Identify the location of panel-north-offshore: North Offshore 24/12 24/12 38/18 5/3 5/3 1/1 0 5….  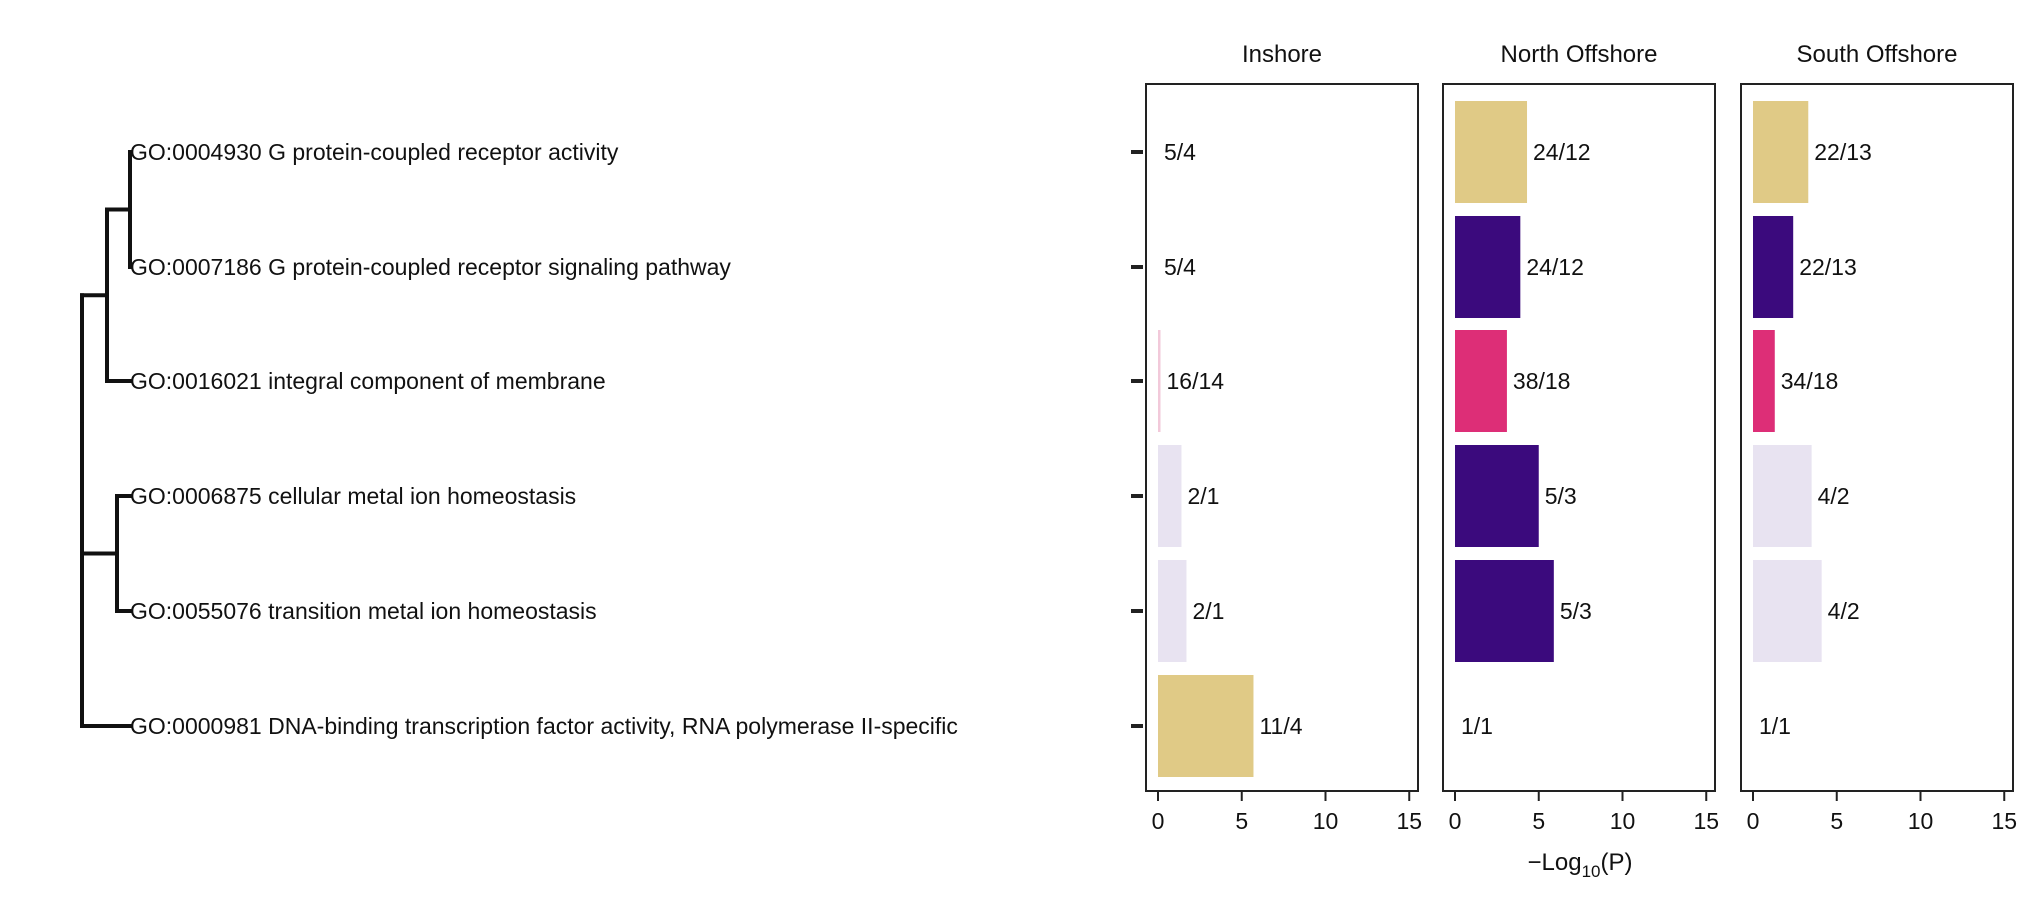
(1580, 437).